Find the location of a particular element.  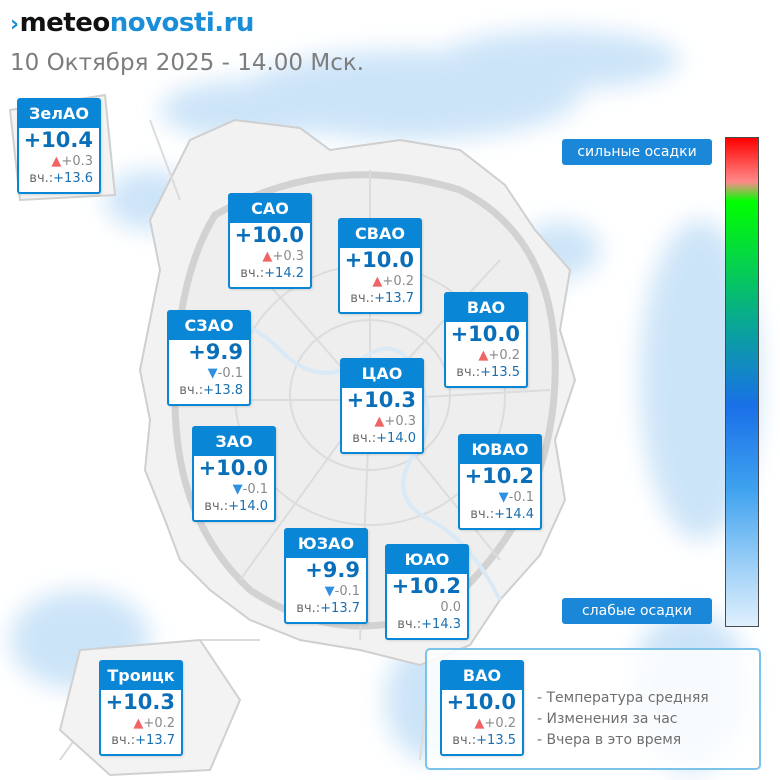

district-name: САО is located at coordinates (270, 209).